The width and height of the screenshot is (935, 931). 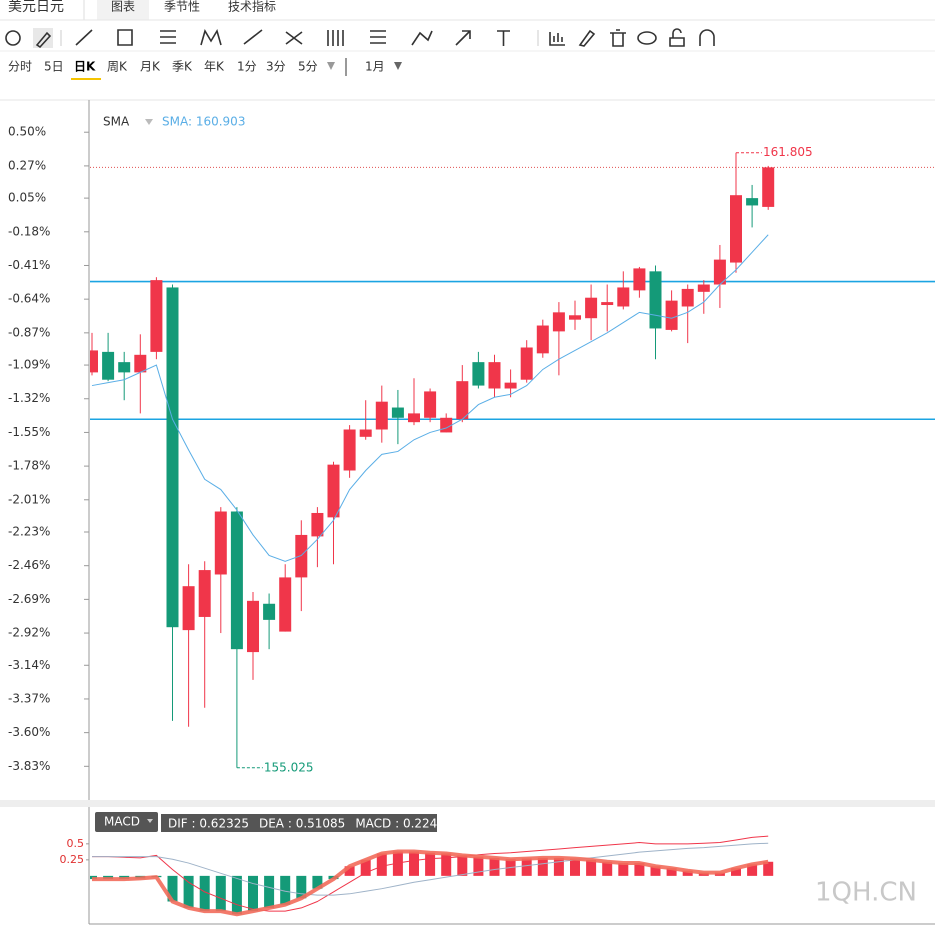 What do you see at coordinates (430, 883) in the screenshot?
I see `macd-envelope` at bounding box center [430, 883].